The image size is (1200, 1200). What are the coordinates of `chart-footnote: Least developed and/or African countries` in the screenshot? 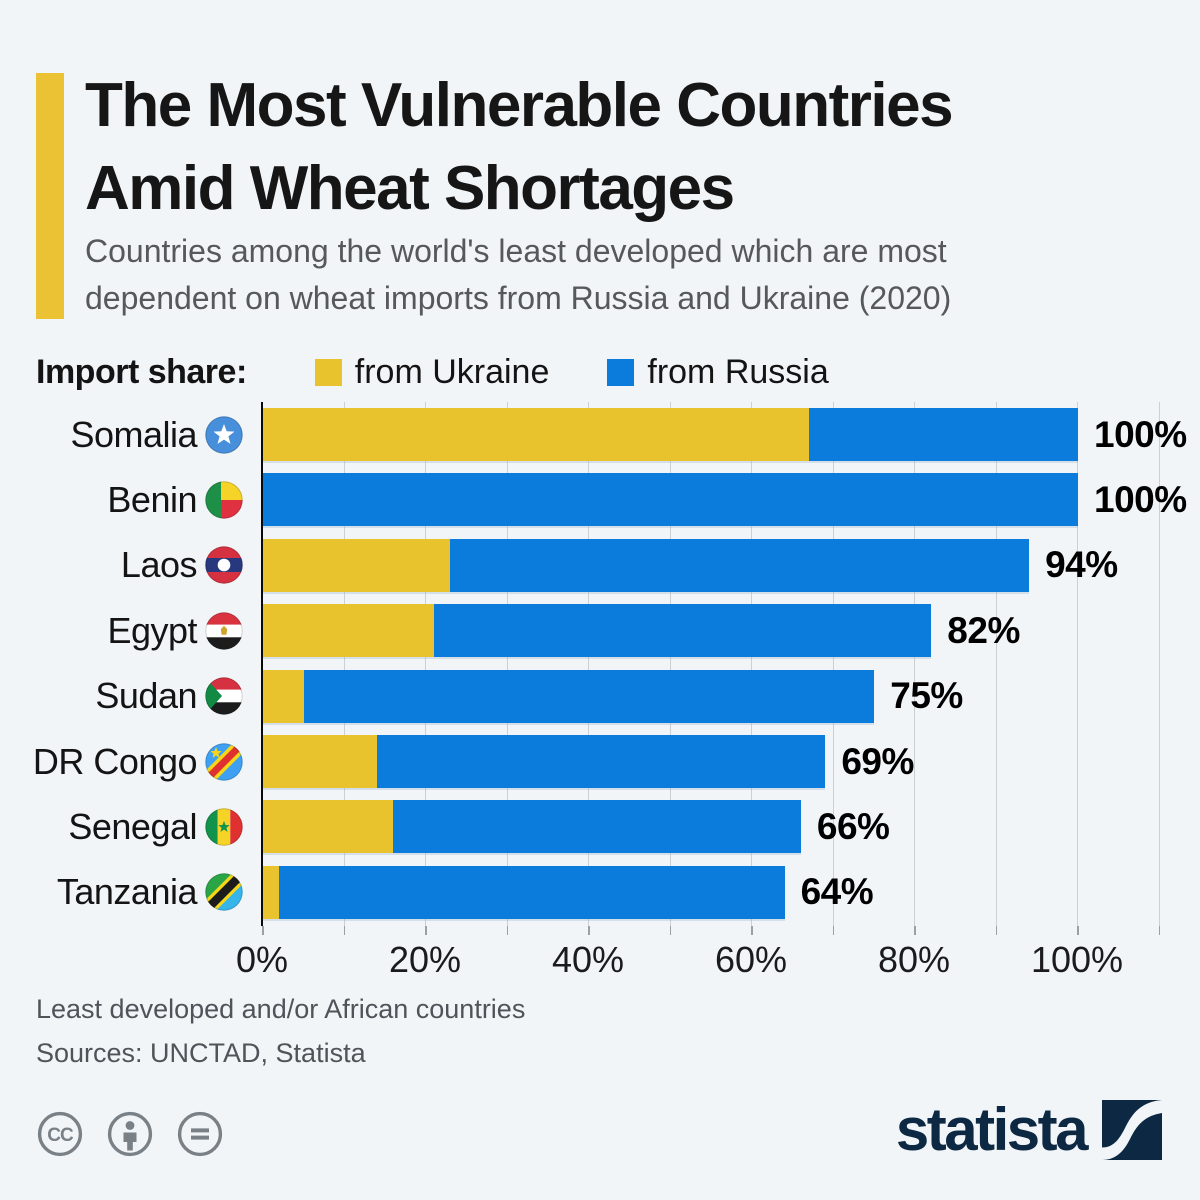 It's located at (281, 1009).